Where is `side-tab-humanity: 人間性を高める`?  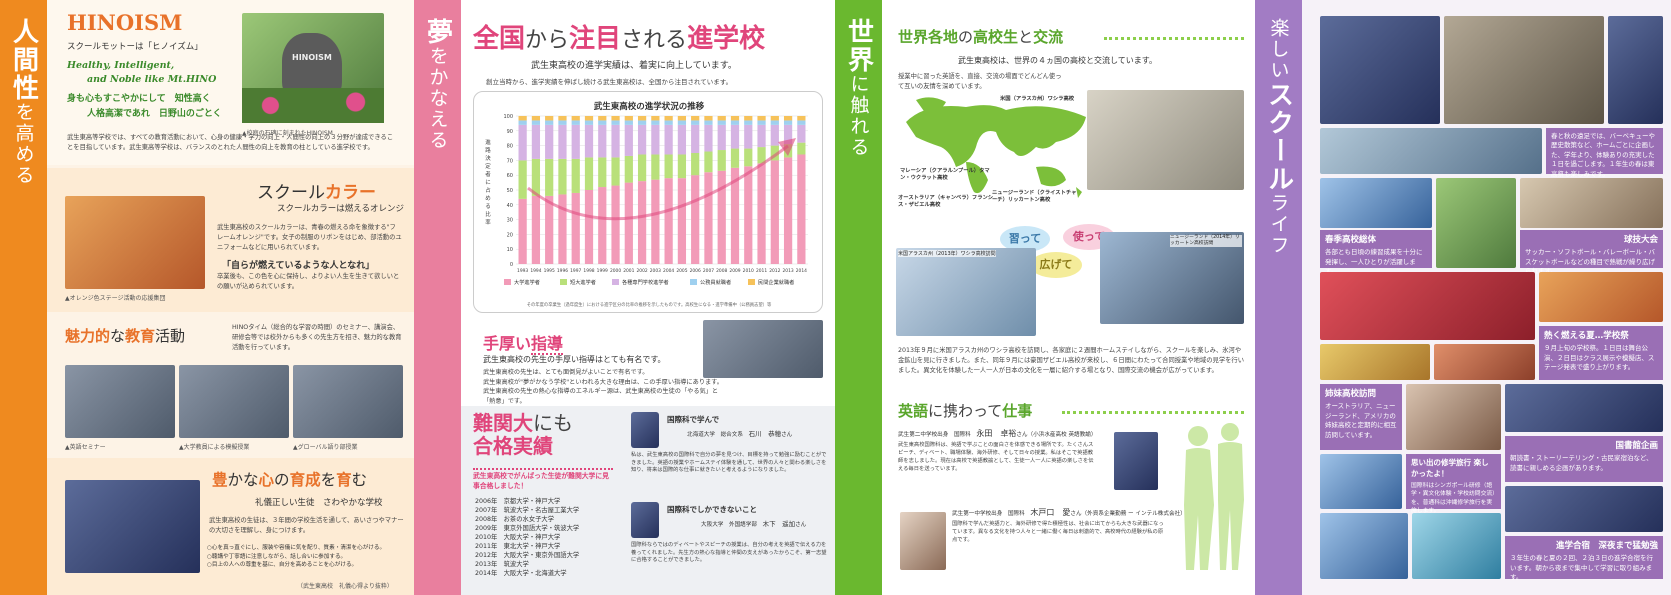 side-tab-humanity: 人間性を高める is located at coordinates (23, 297).